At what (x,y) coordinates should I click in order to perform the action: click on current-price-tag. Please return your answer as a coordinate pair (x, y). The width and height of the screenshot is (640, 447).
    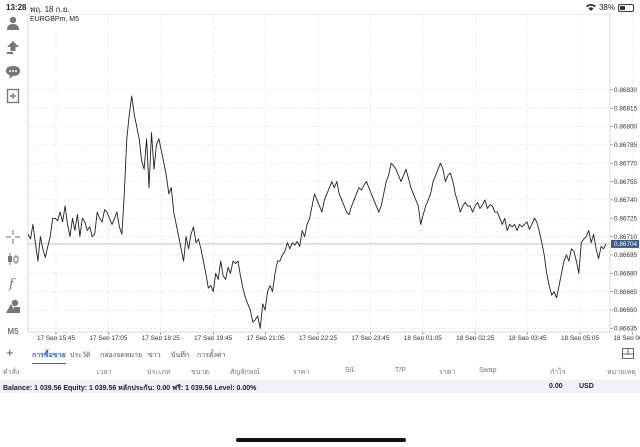
    Looking at the image, I should click on (625, 243).